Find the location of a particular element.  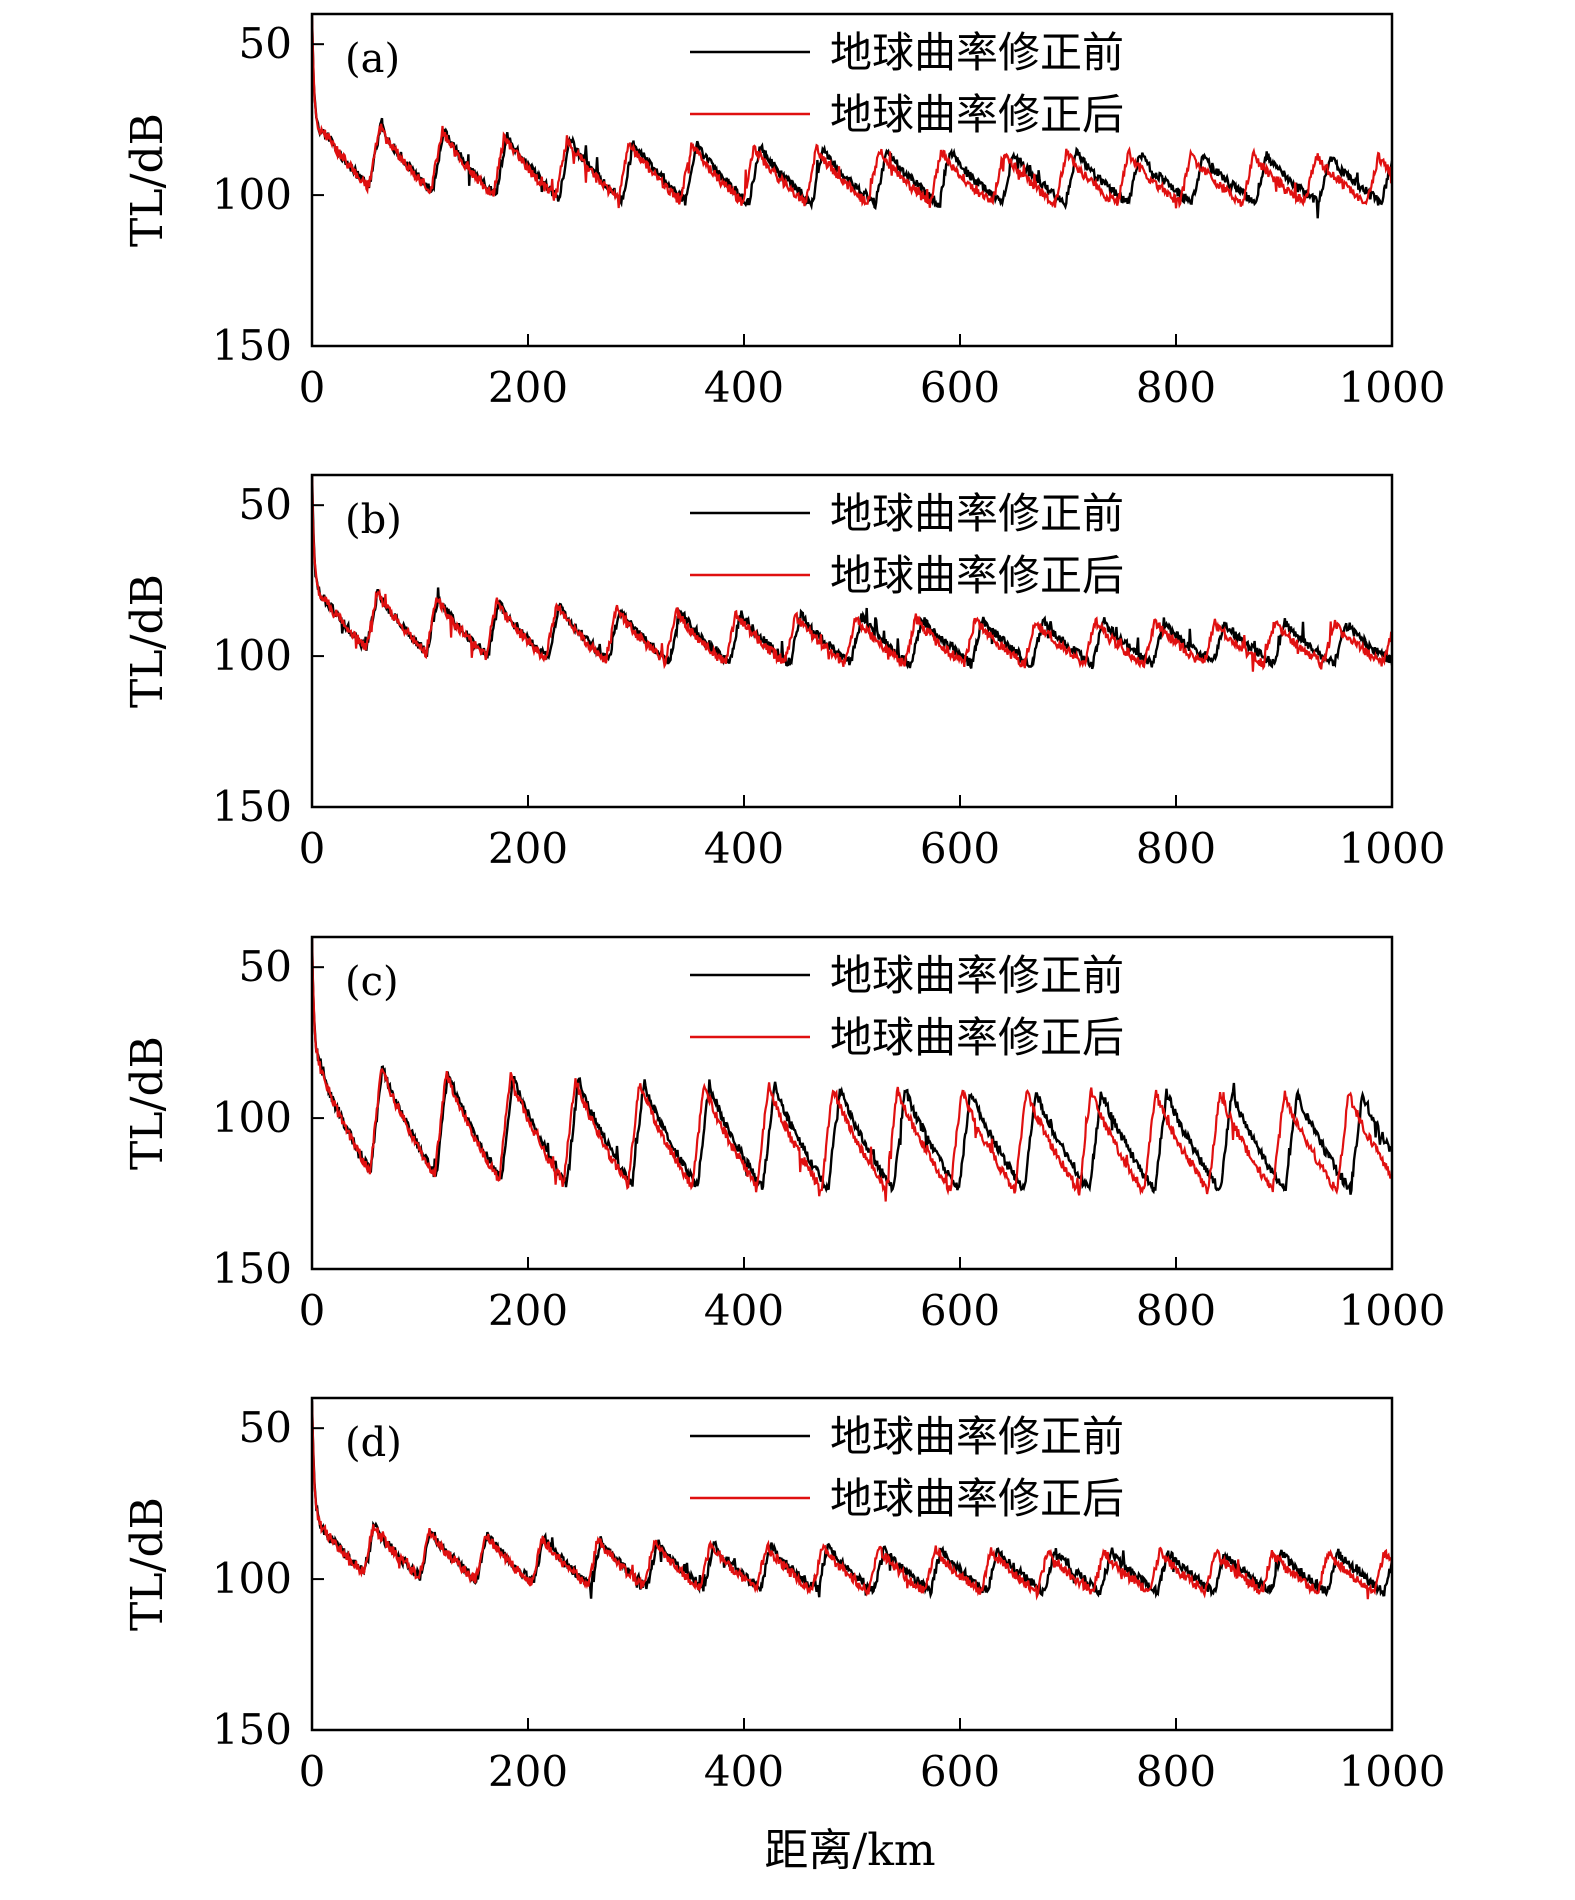

panel-label: (b) is located at coordinates (373, 520).